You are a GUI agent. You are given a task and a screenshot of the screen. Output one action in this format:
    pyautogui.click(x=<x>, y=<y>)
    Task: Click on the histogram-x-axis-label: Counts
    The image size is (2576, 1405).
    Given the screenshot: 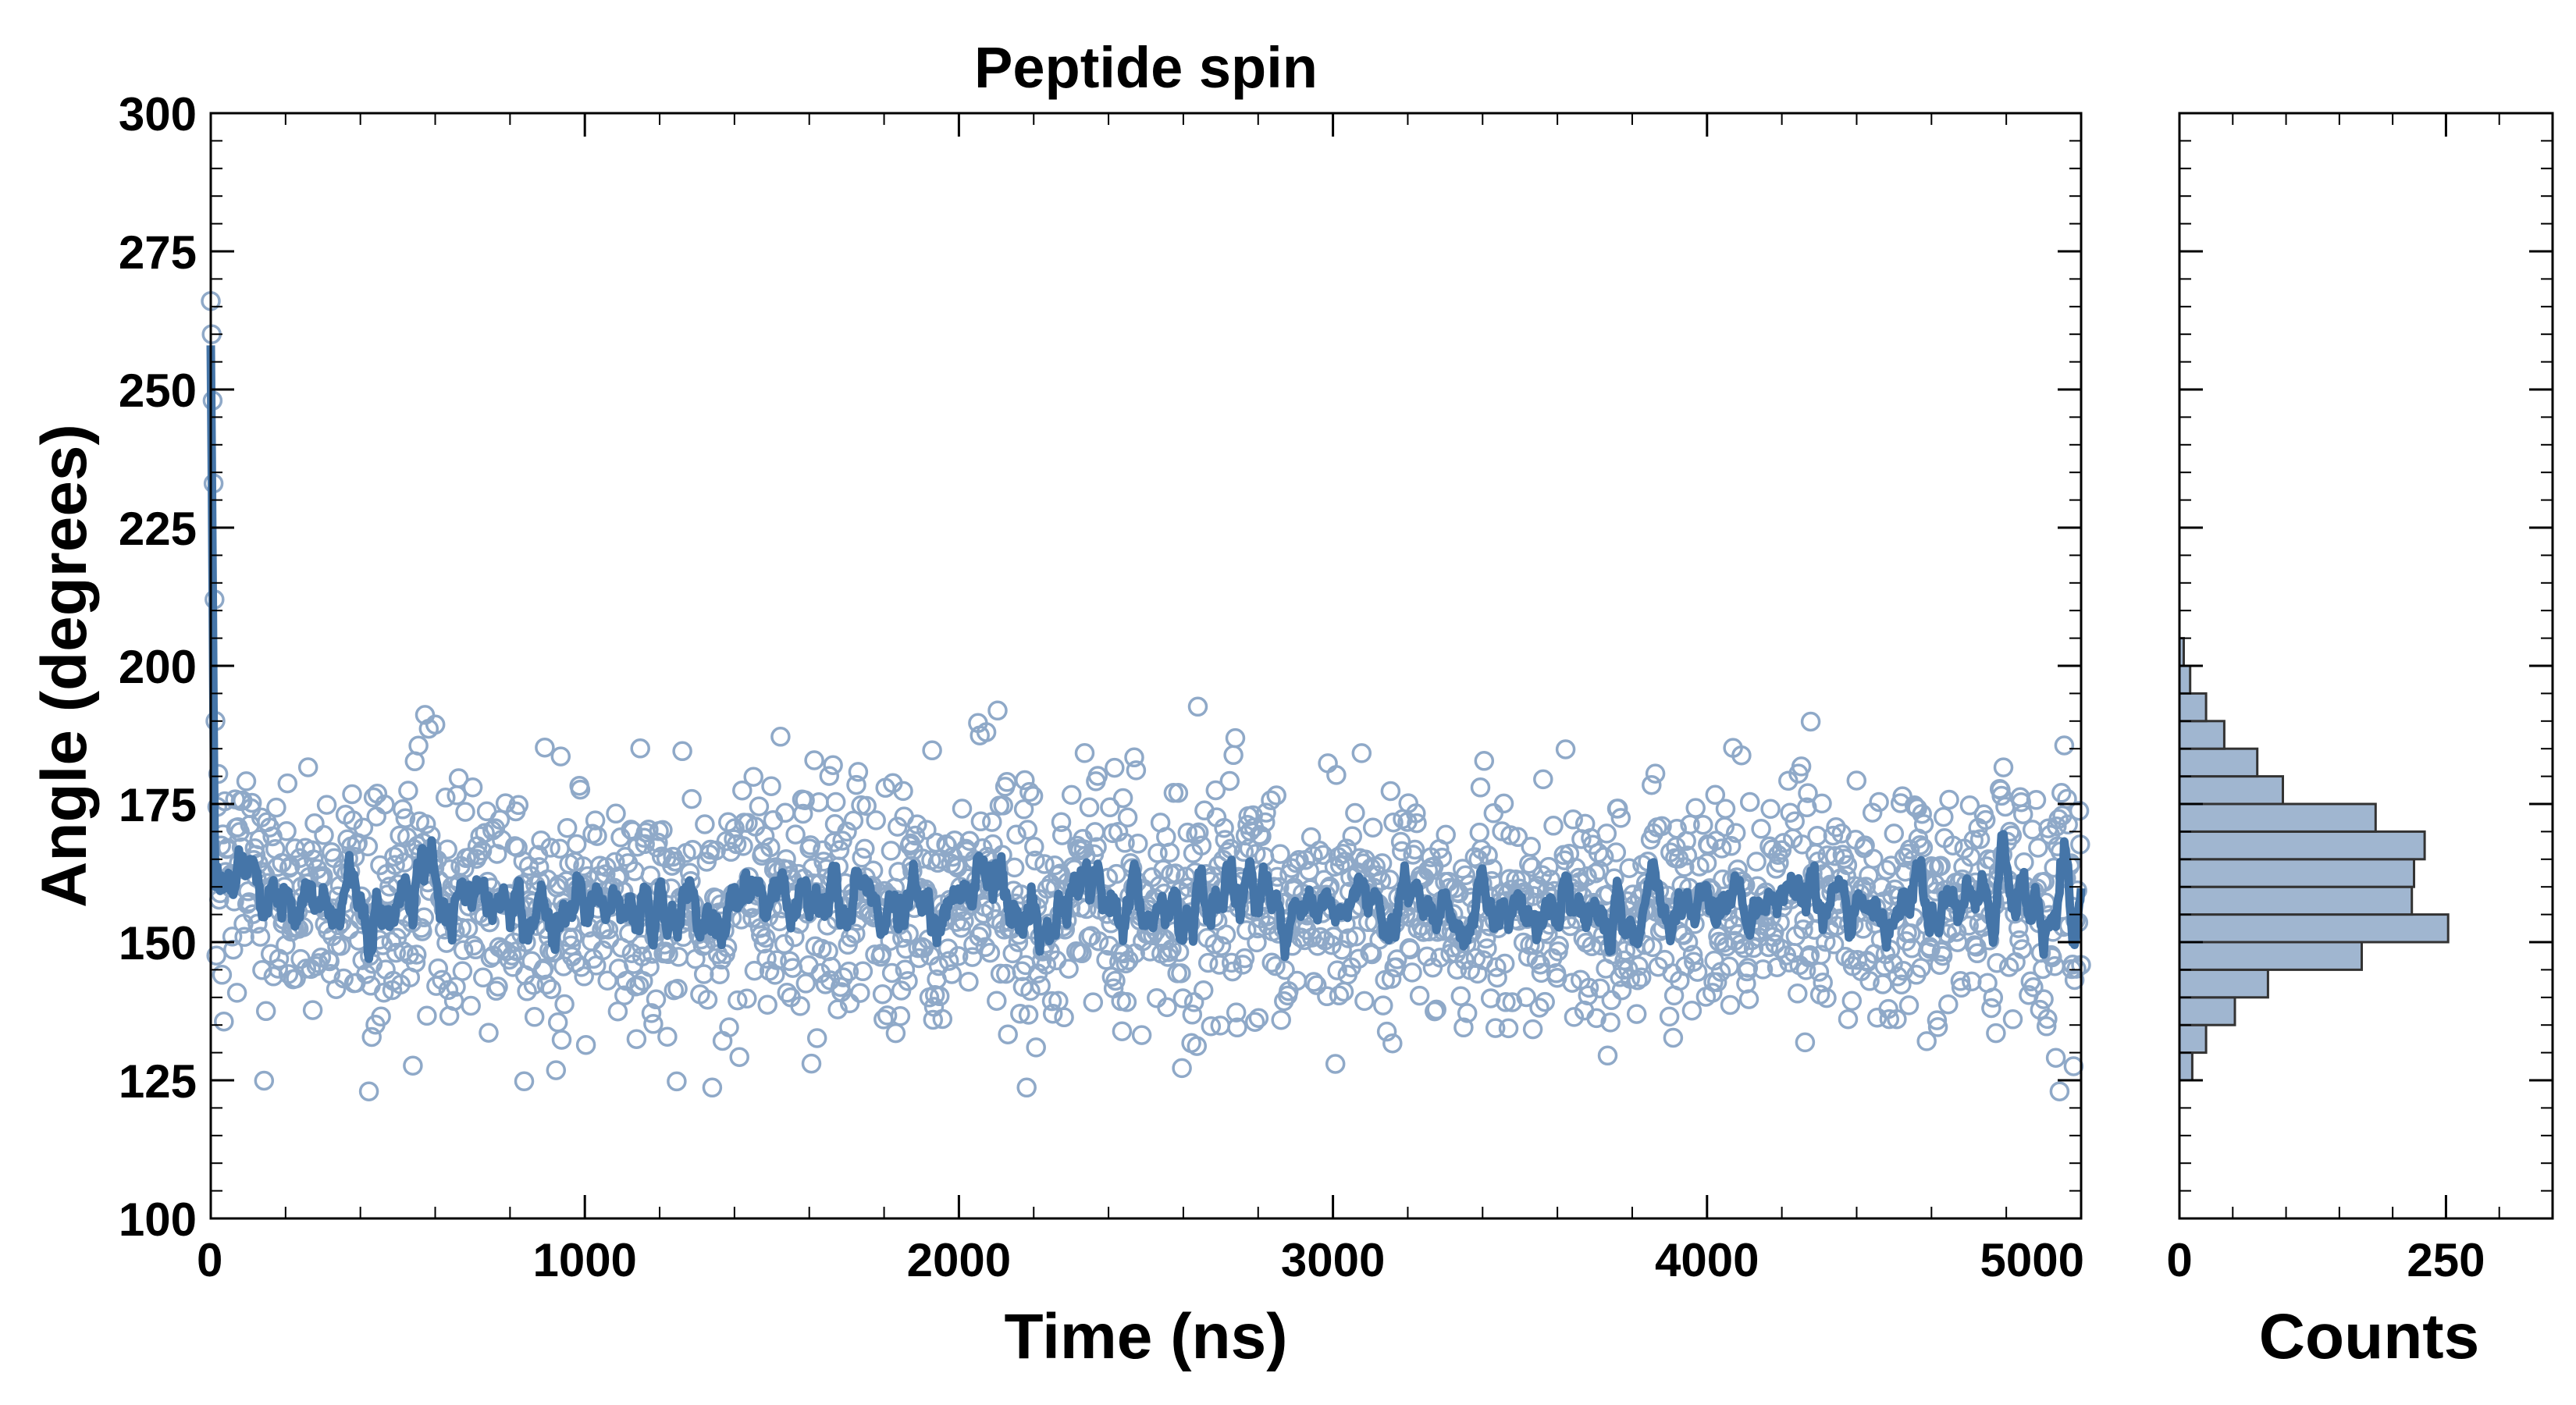 What is the action you would take?
    pyautogui.click(x=2369, y=1337)
    